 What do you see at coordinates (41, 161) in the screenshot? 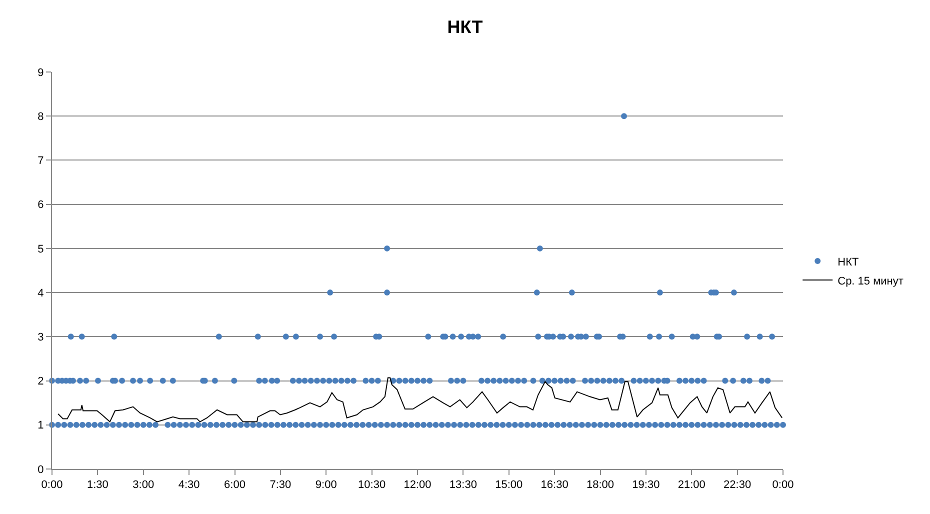
I see `y-tick-label: 7` at bounding box center [41, 161].